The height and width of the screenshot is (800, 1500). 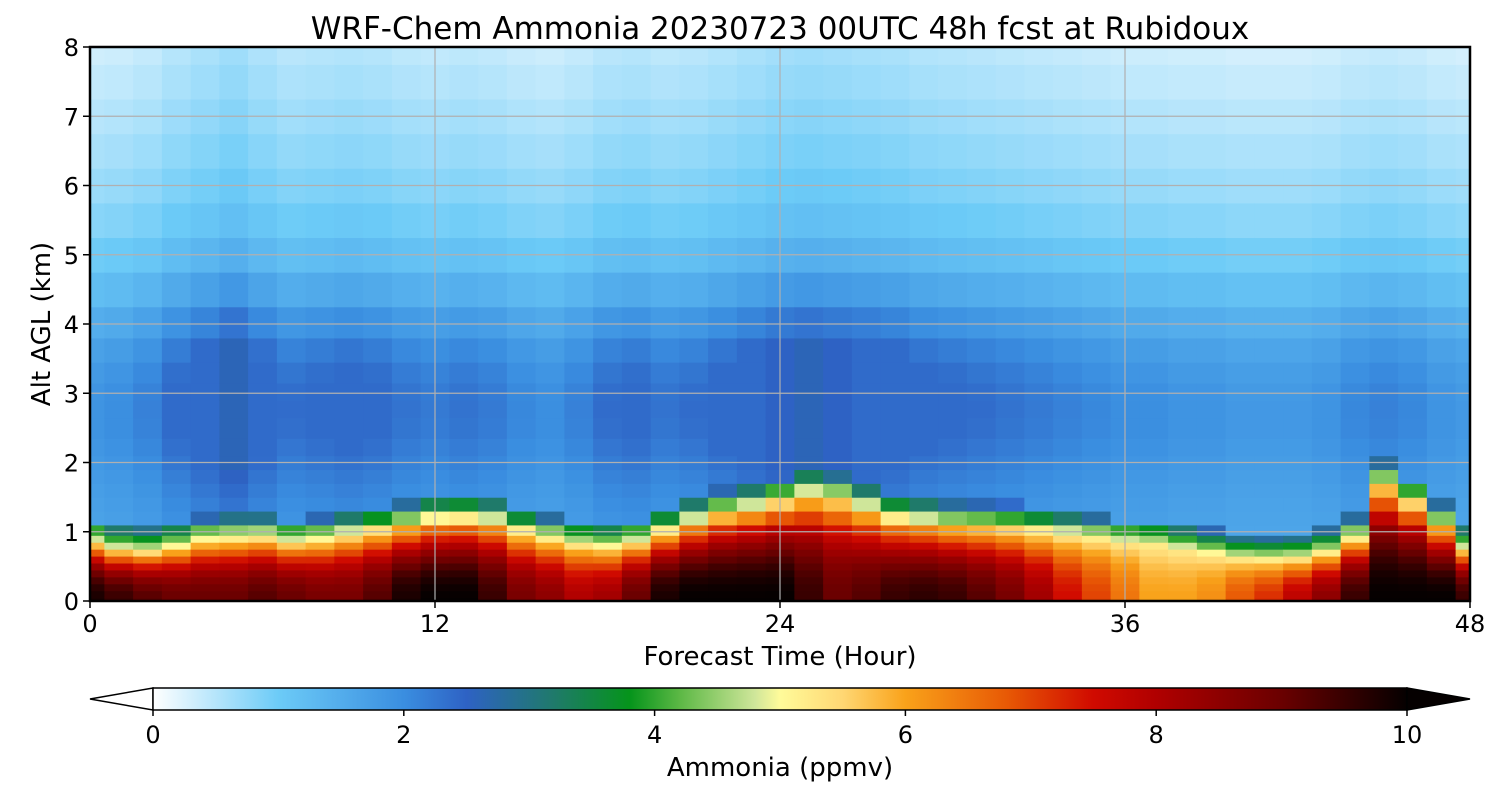 I want to click on x-tick-label: 12, so click(x=435, y=624).